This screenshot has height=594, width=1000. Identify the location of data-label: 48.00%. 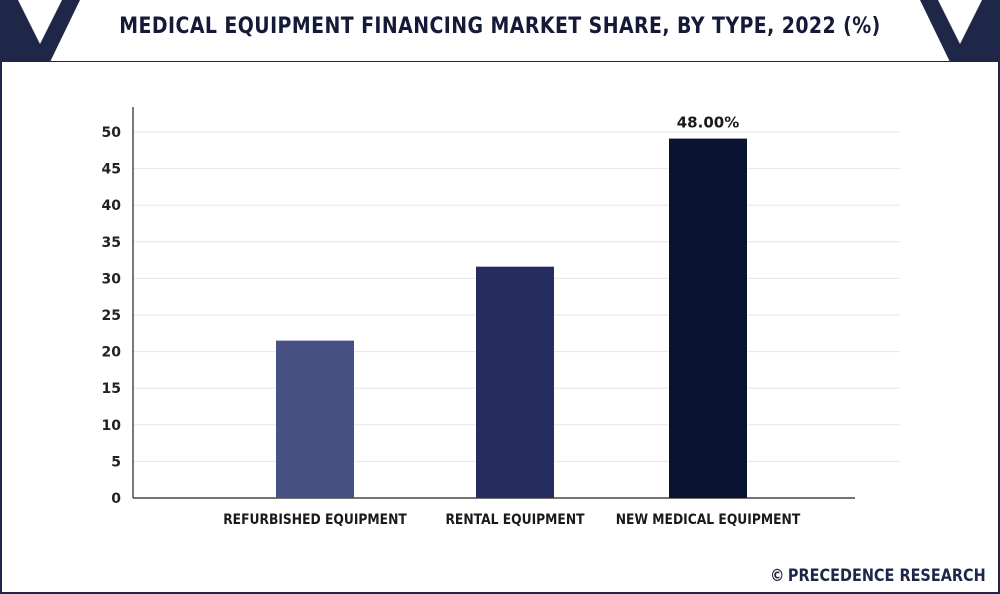
(708, 123).